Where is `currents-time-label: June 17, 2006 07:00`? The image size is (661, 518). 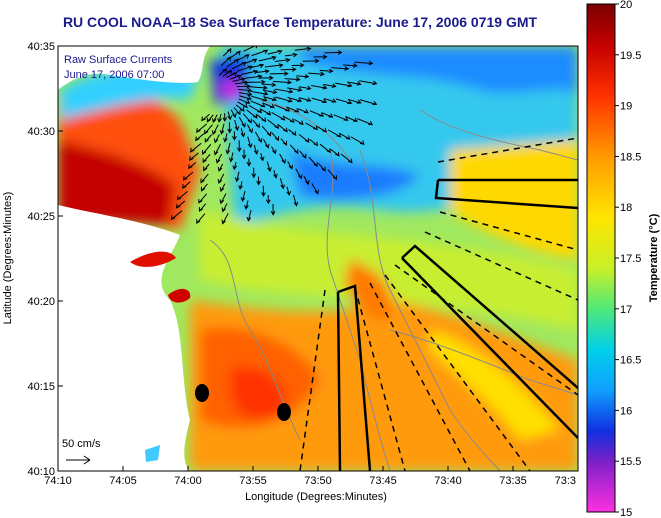 currents-time-label: June 17, 2006 07:00 is located at coordinates (114, 75).